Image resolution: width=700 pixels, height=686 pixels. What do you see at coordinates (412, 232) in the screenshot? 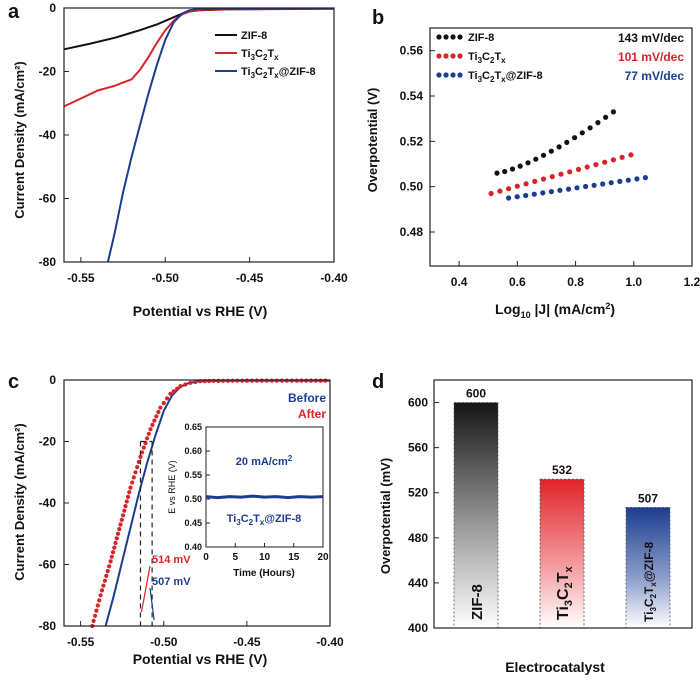
I see `y-tick-label: 0.48` at bounding box center [412, 232].